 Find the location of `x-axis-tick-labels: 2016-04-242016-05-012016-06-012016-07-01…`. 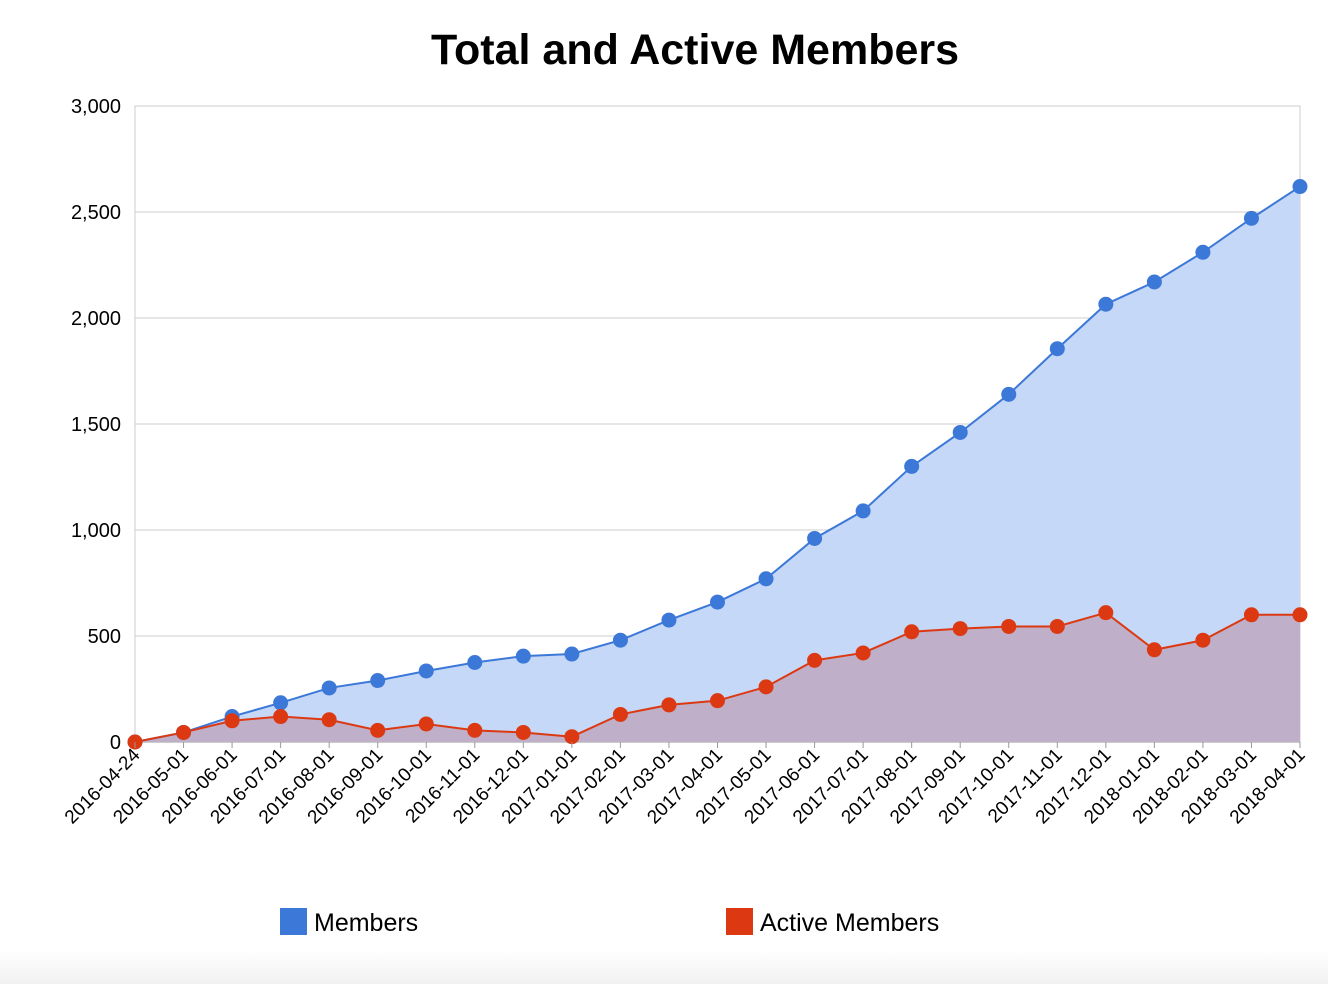

x-axis-tick-labels: 2016-04-242016-05-012016-06-012016-07-01… is located at coordinates (685, 785).